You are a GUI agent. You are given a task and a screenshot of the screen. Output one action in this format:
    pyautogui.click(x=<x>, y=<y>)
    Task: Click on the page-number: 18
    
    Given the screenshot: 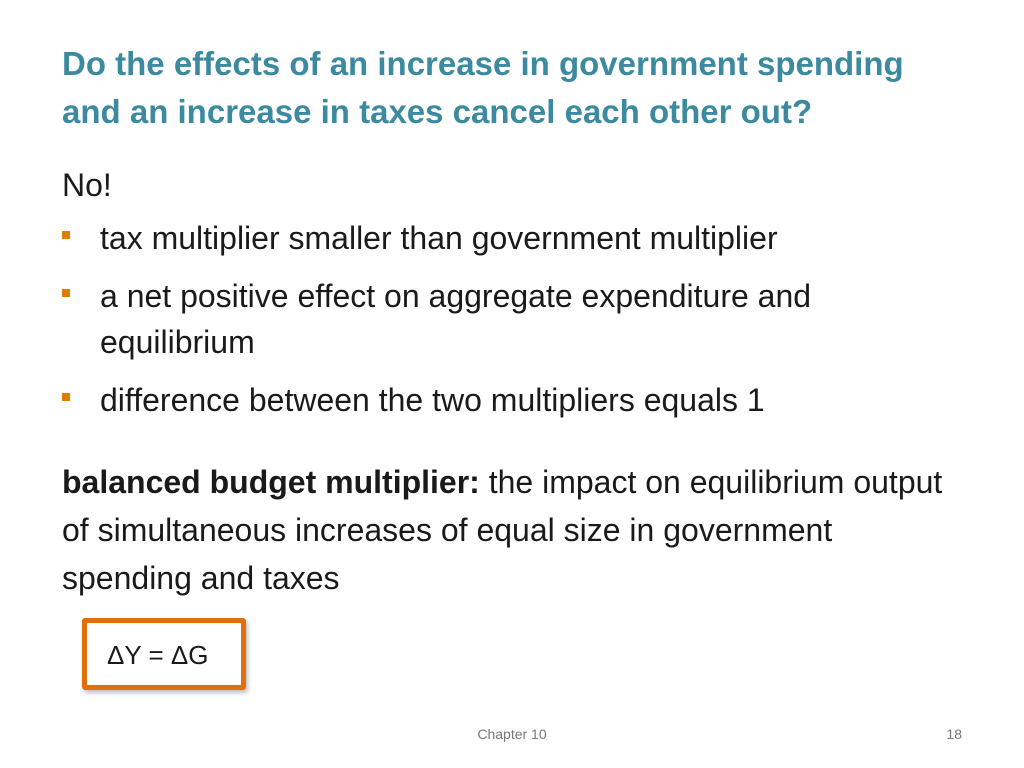 What is the action you would take?
    pyautogui.click(x=954, y=734)
    